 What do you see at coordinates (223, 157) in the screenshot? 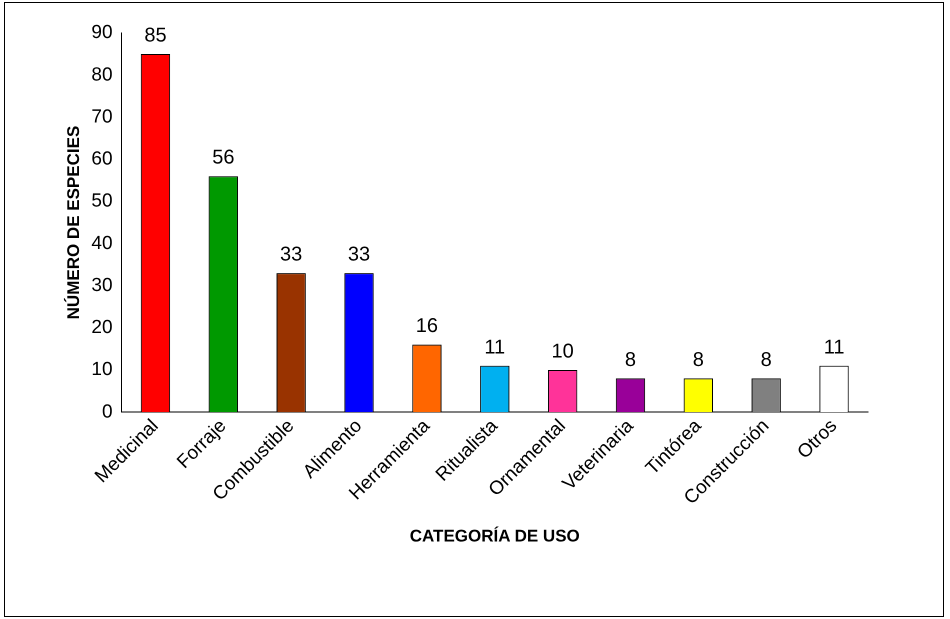
I see `data-label: 56` at bounding box center [223, 157].